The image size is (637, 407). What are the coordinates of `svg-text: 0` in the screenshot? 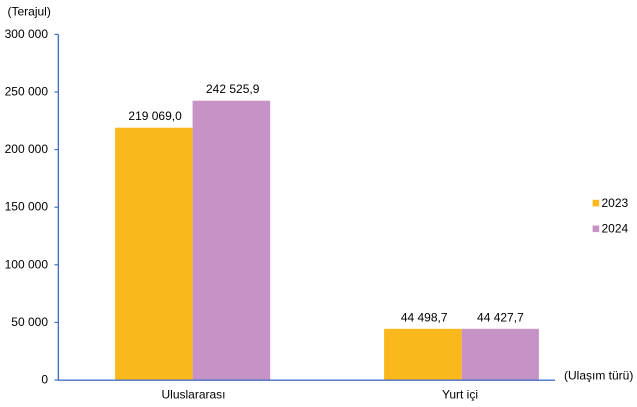 It's located at (44, 380).